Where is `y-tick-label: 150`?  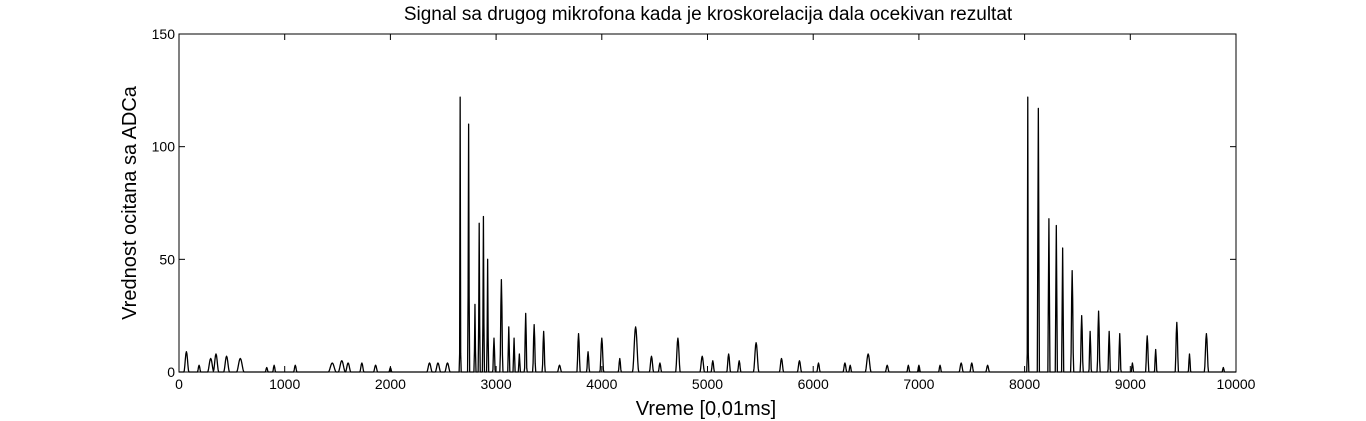
y-tick-label: 150 is located at coordinates (164, 34).